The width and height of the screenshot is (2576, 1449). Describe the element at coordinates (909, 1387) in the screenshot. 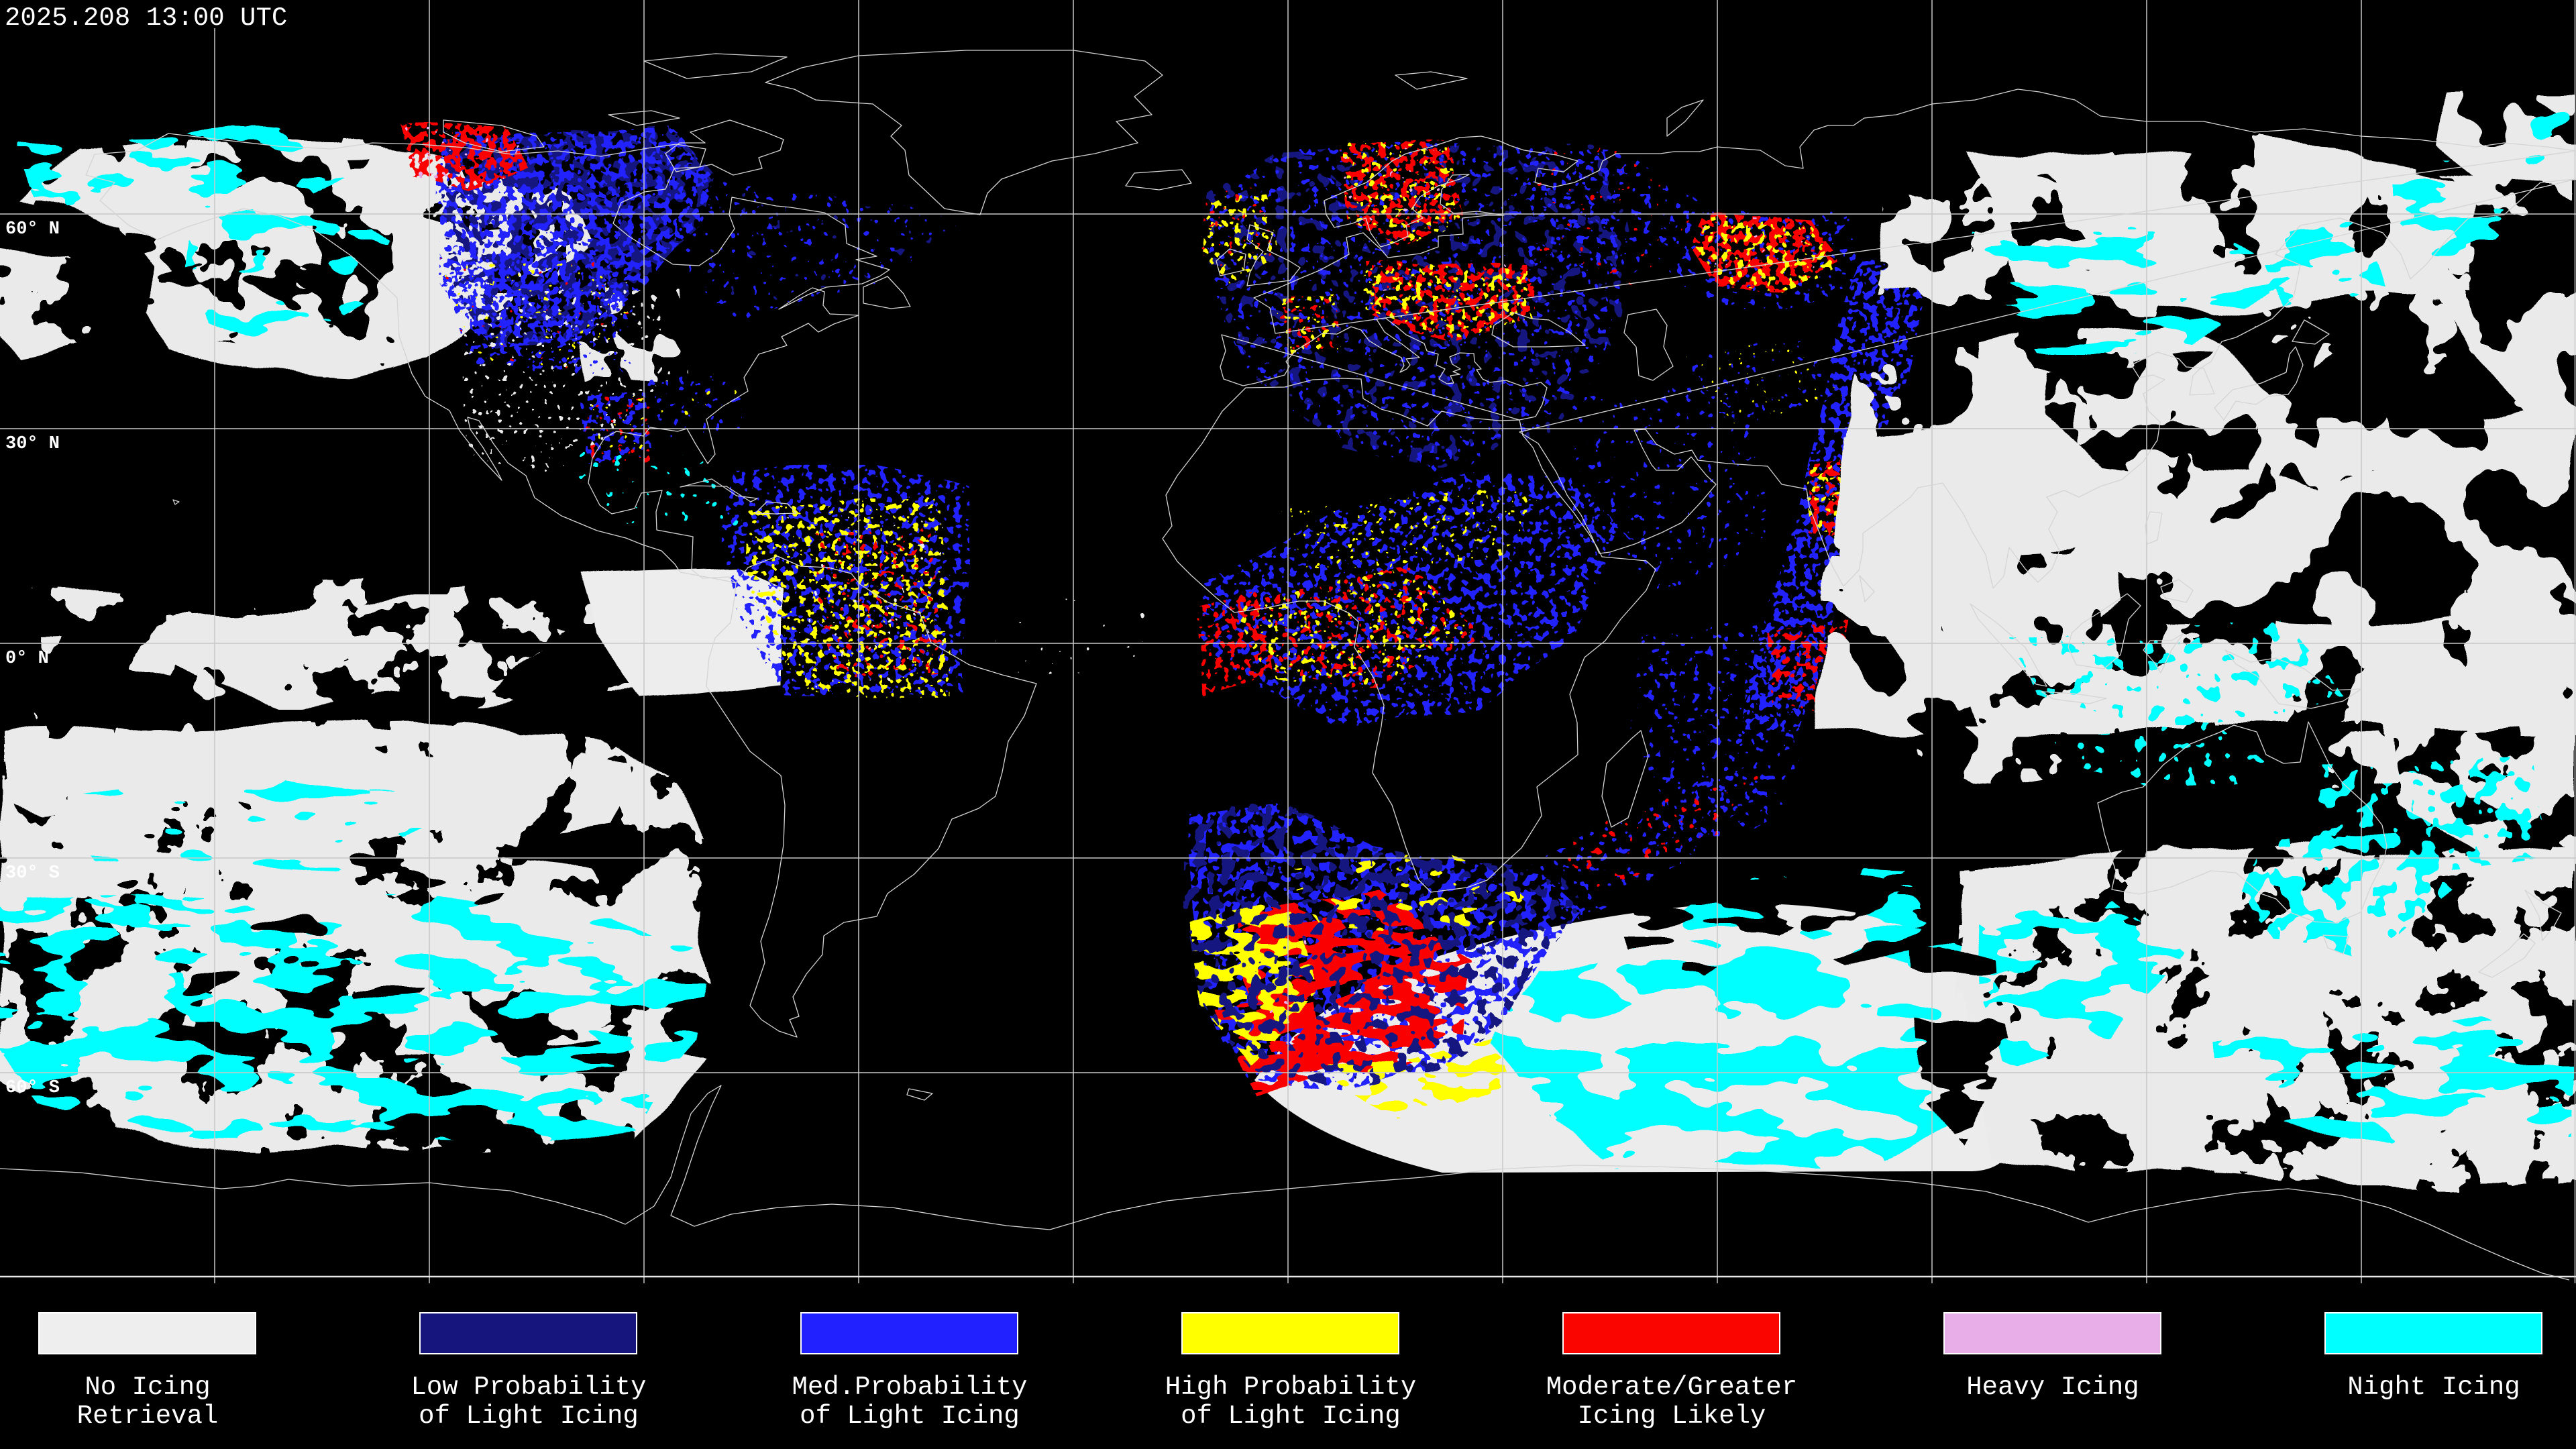

I see `svg-text: Med.Probability` at that location.